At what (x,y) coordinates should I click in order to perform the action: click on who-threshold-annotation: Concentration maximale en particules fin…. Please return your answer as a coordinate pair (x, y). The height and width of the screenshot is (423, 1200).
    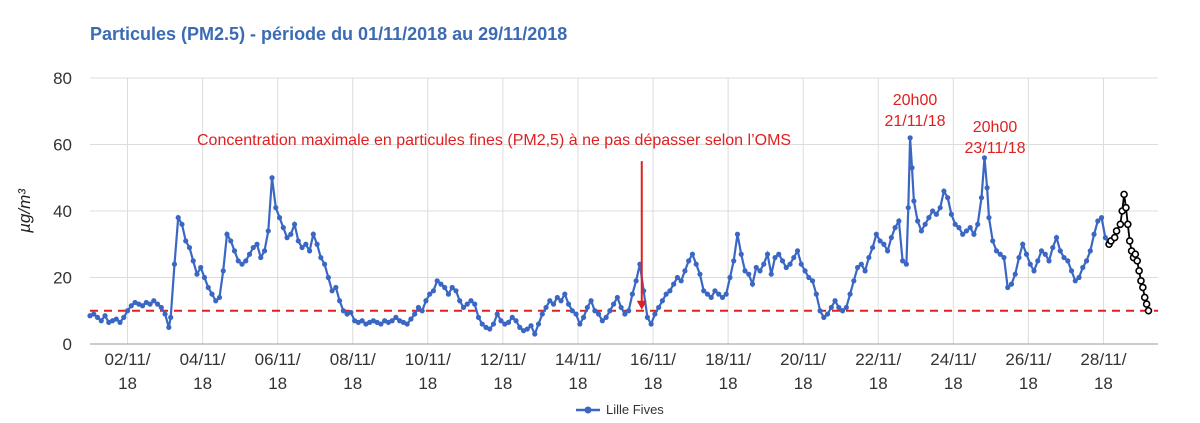
    Looking at the image, I should click on (494, 140).